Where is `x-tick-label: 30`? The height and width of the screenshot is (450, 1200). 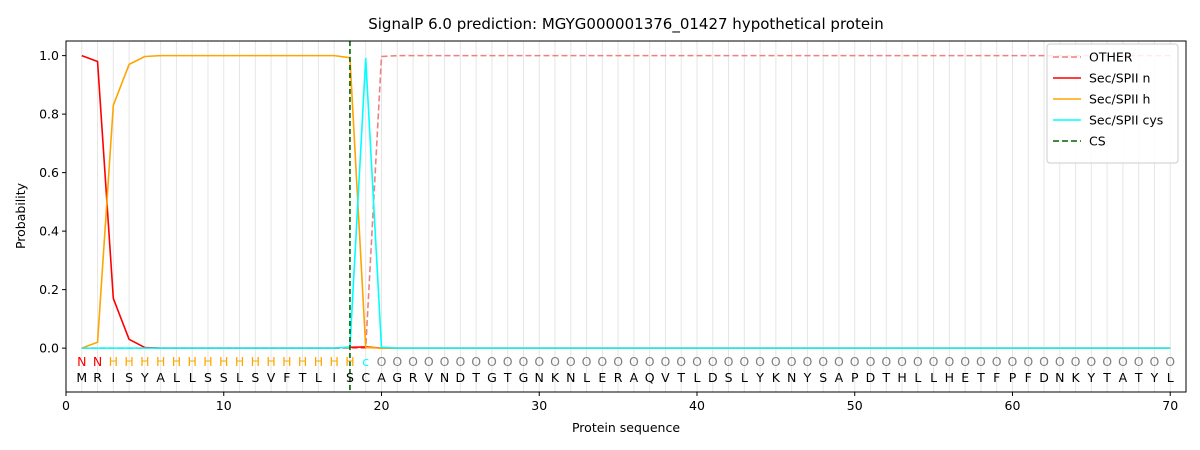 x-tick-label: 30 is located at coordinates (539, 405).